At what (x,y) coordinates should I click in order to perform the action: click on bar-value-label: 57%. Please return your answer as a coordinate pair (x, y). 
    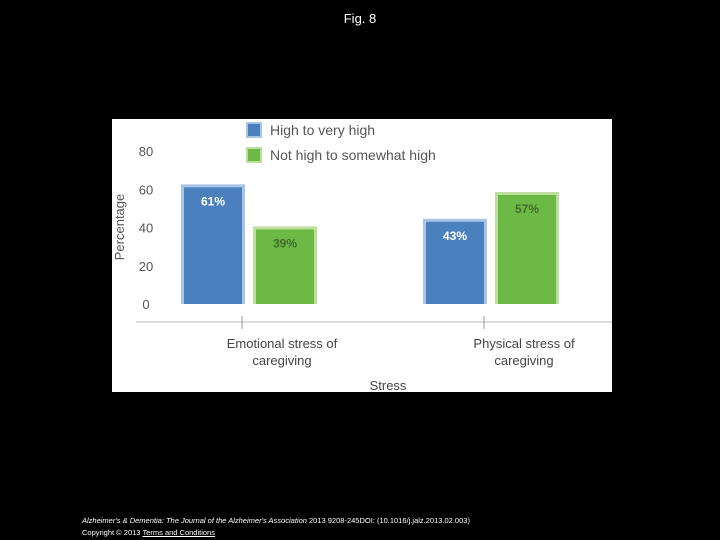
    Looking at the image, I should click on (527, 209).